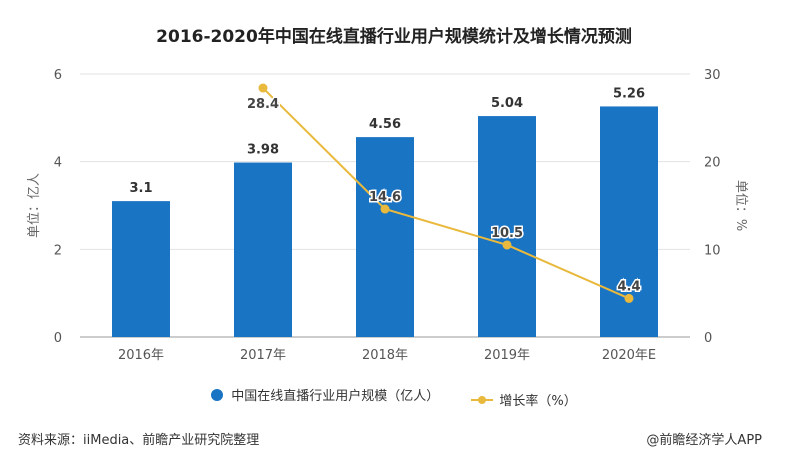 The image size is (788, 463). Describe the element at coordinates (704, 440) in the screenshot. I see `credit: @前瞻经济学人APP` at that location.